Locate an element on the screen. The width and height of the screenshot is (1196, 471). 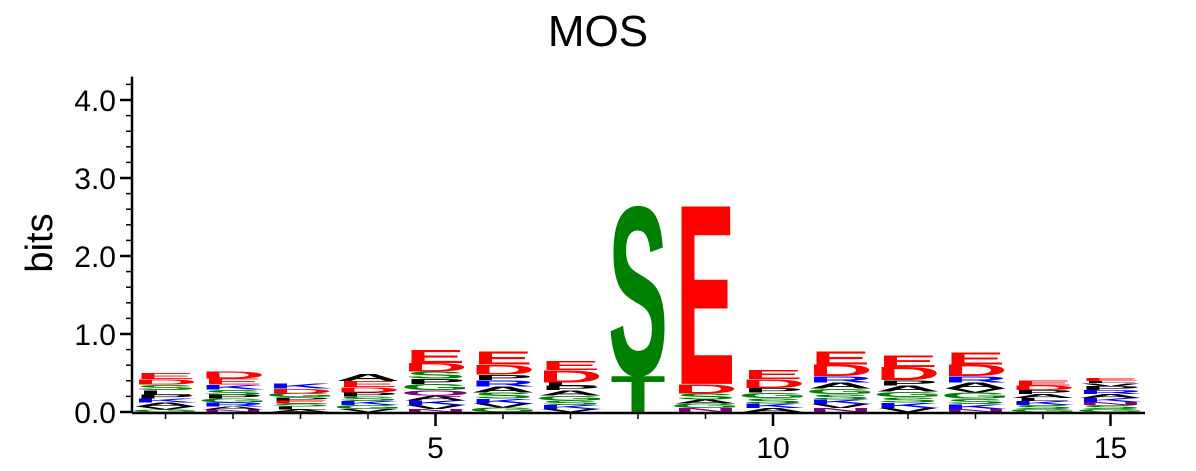
logo-stack-position-8: TS is located at coordinates (638, 291).